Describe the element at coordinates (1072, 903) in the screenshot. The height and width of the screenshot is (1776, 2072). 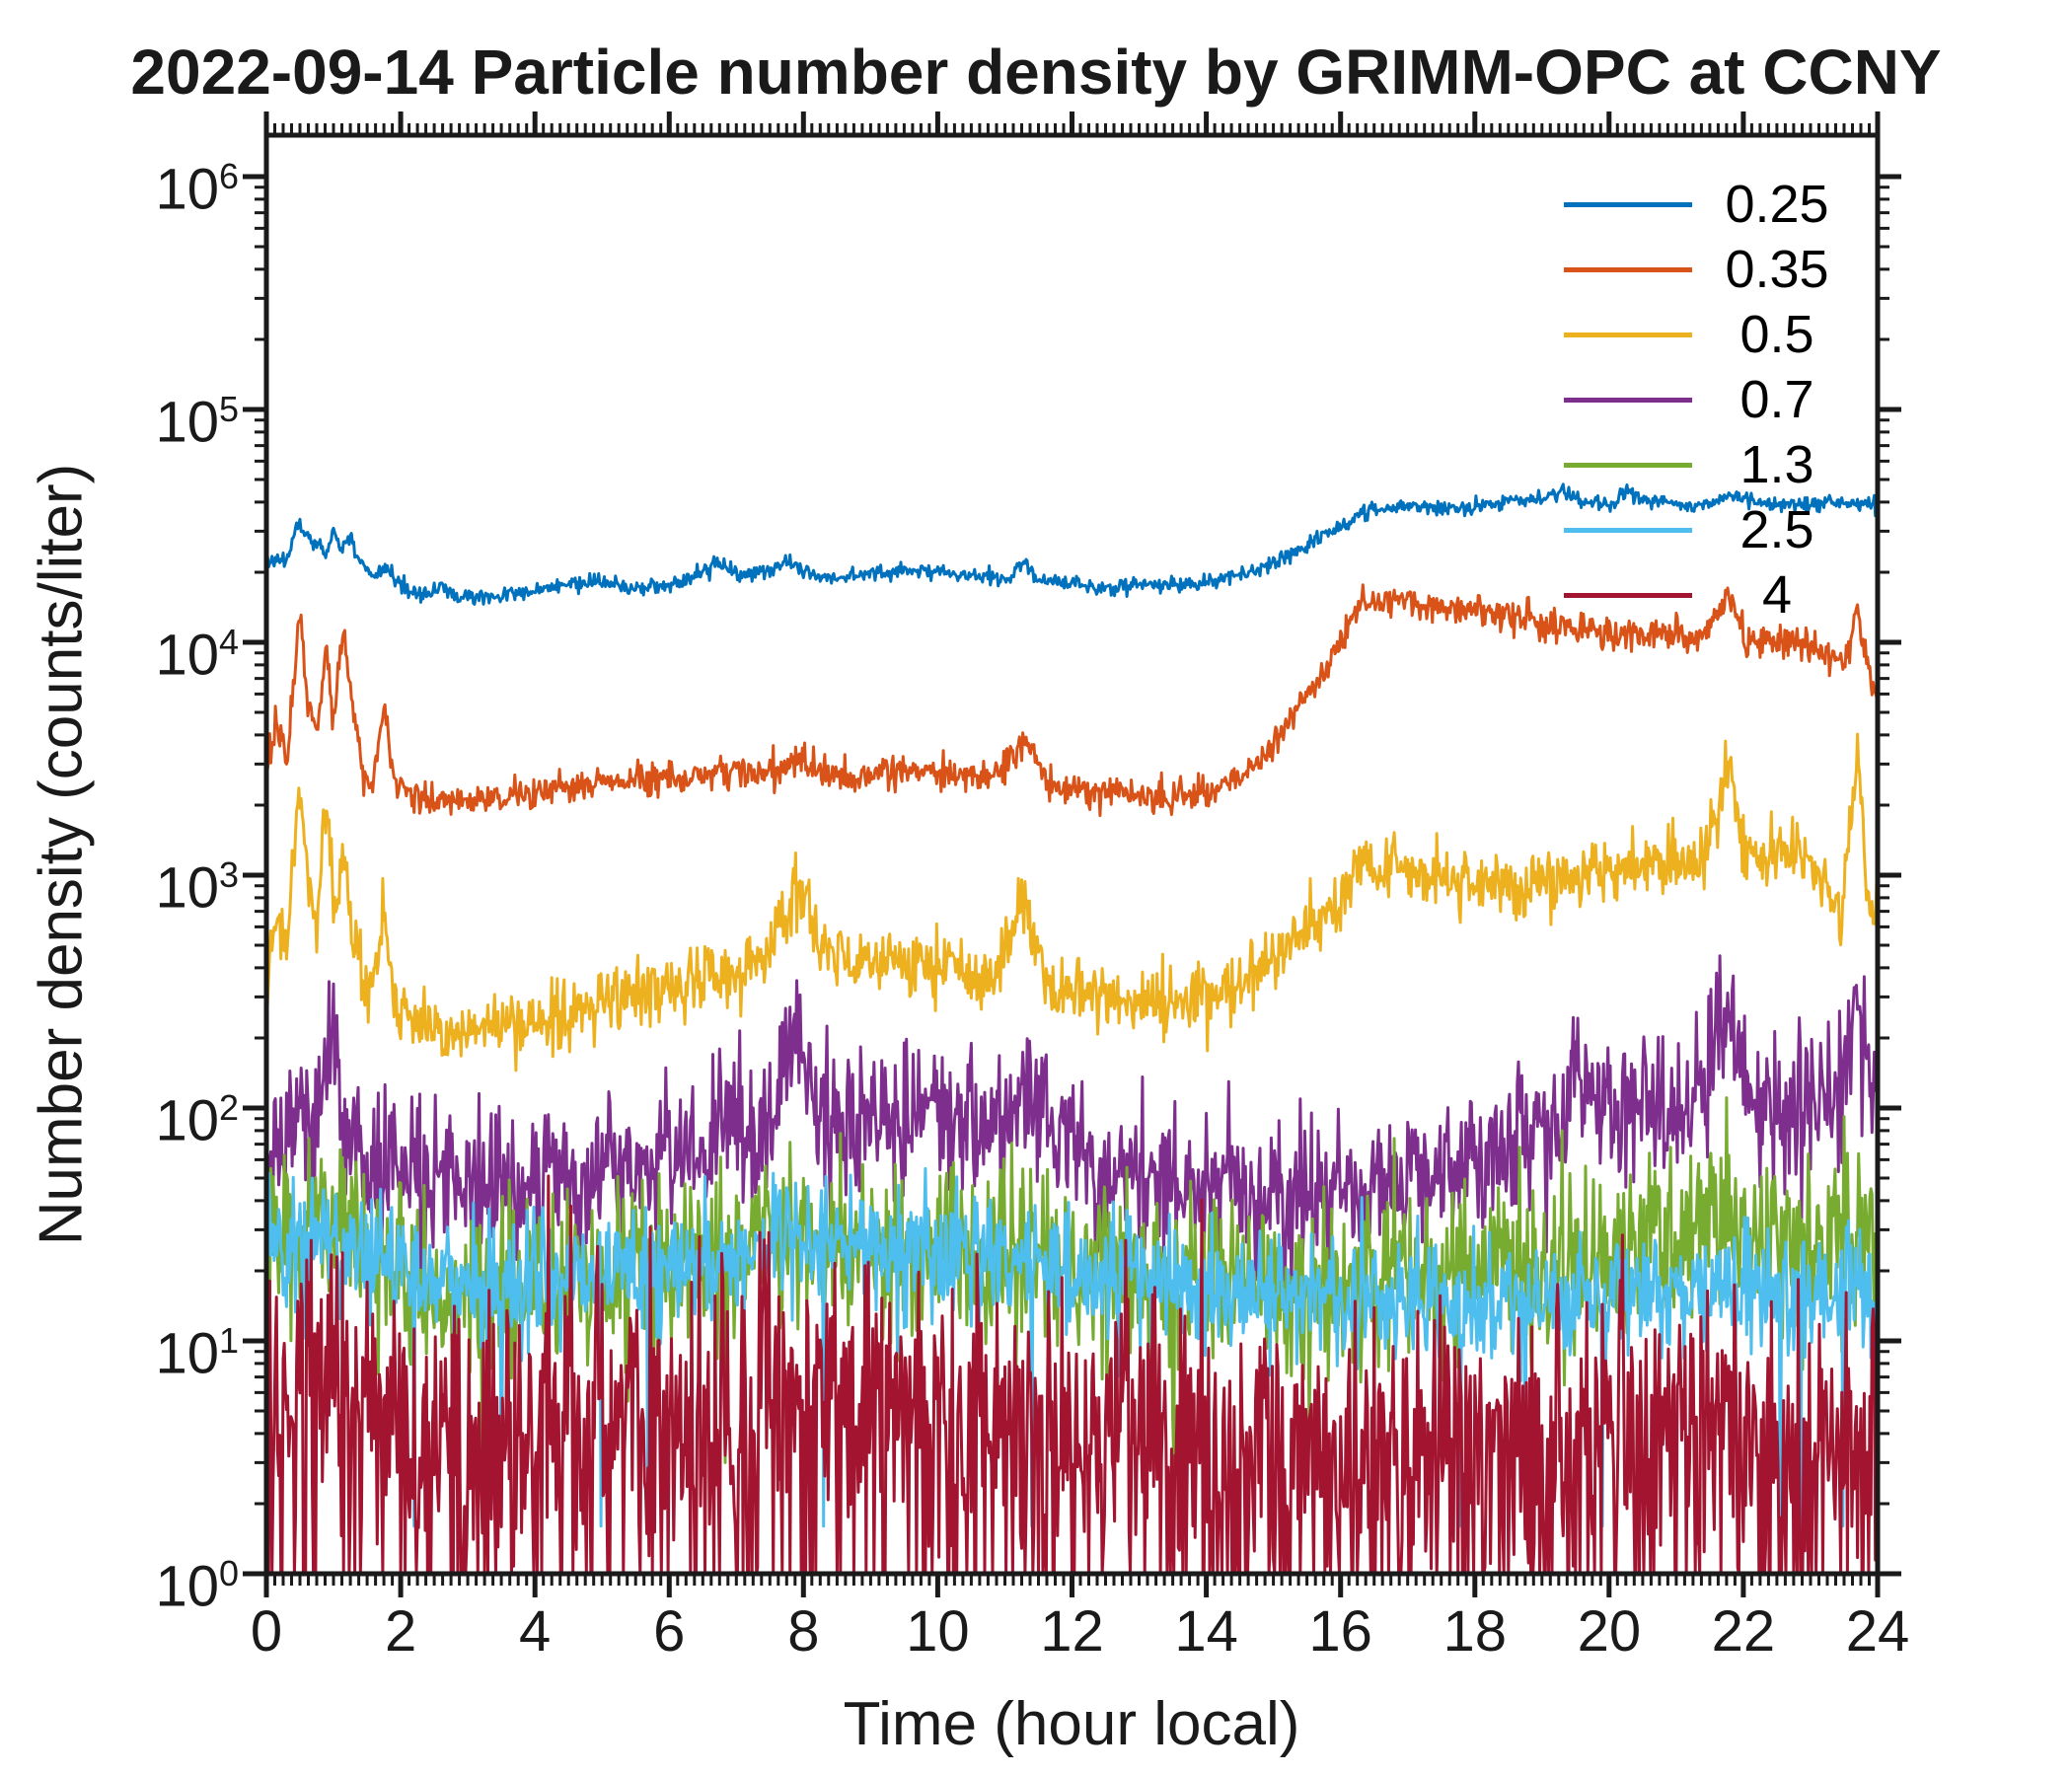
I see `series-line-0.5` at that location.